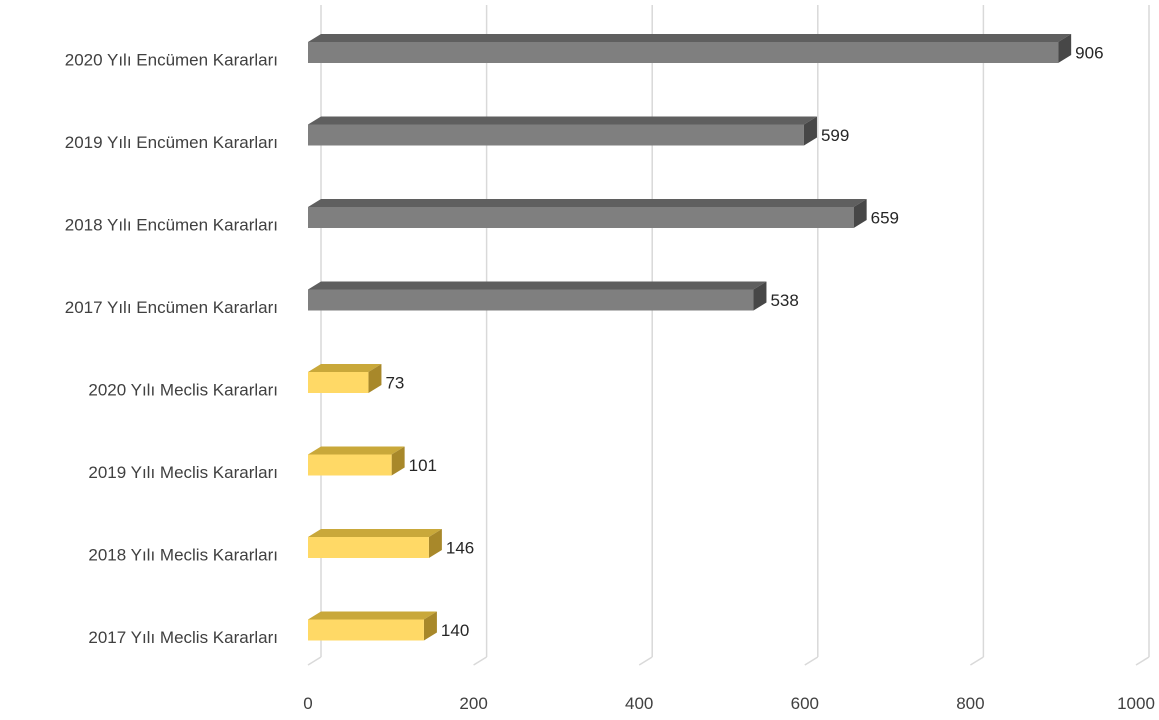  I want to click on data-label: 659, so click(885, 218).